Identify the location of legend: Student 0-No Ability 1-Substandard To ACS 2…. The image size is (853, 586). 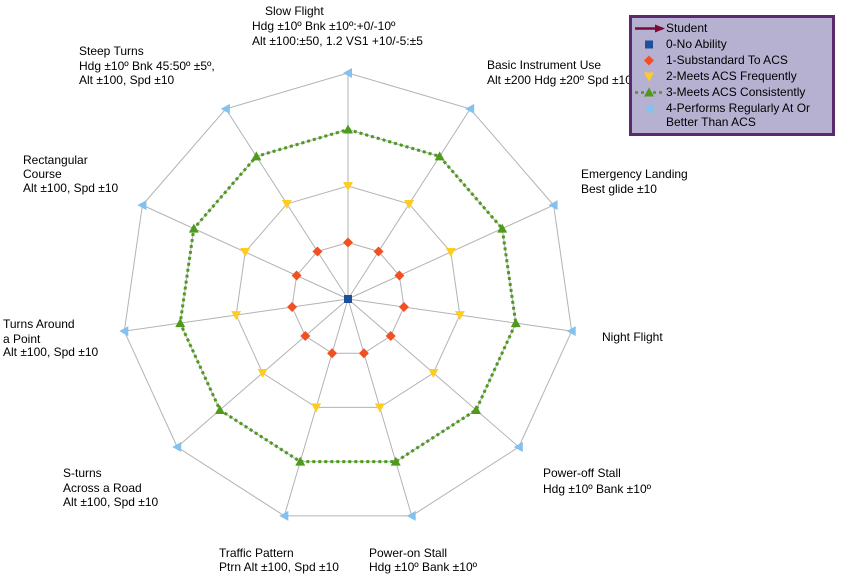
(732, 75).